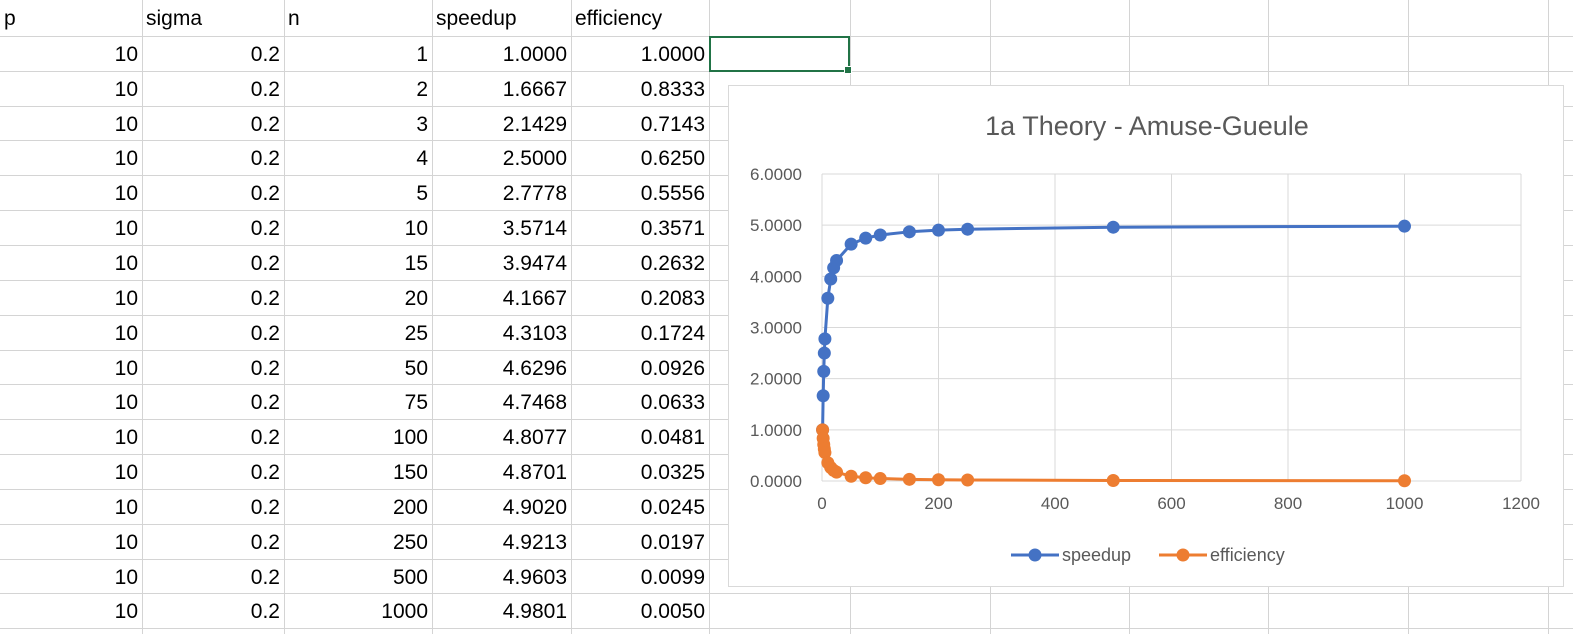  Describe the element at coordinates (476, 18) in the screenshot. I see `header-cell-speedup: speedup` at that location.